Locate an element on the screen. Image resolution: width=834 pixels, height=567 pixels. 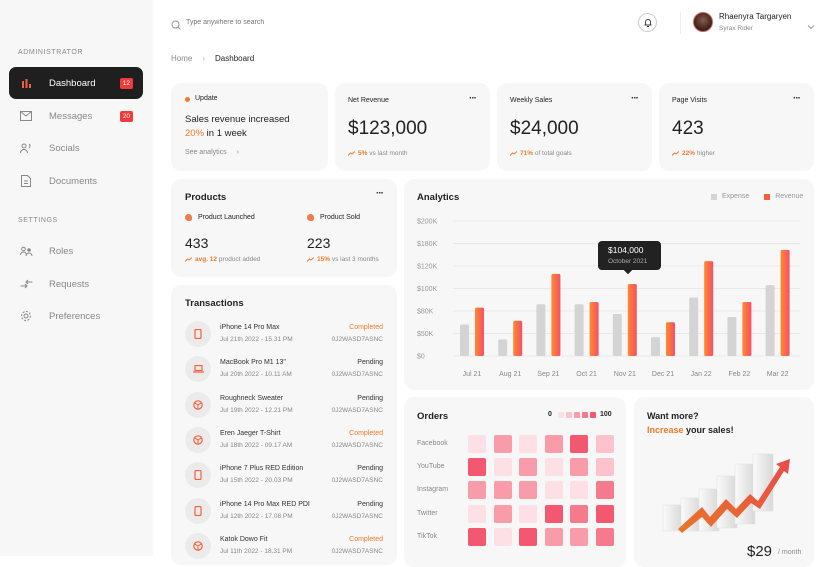
sidebar-item-preferences: Preferences is located at coordinates (76, 316).